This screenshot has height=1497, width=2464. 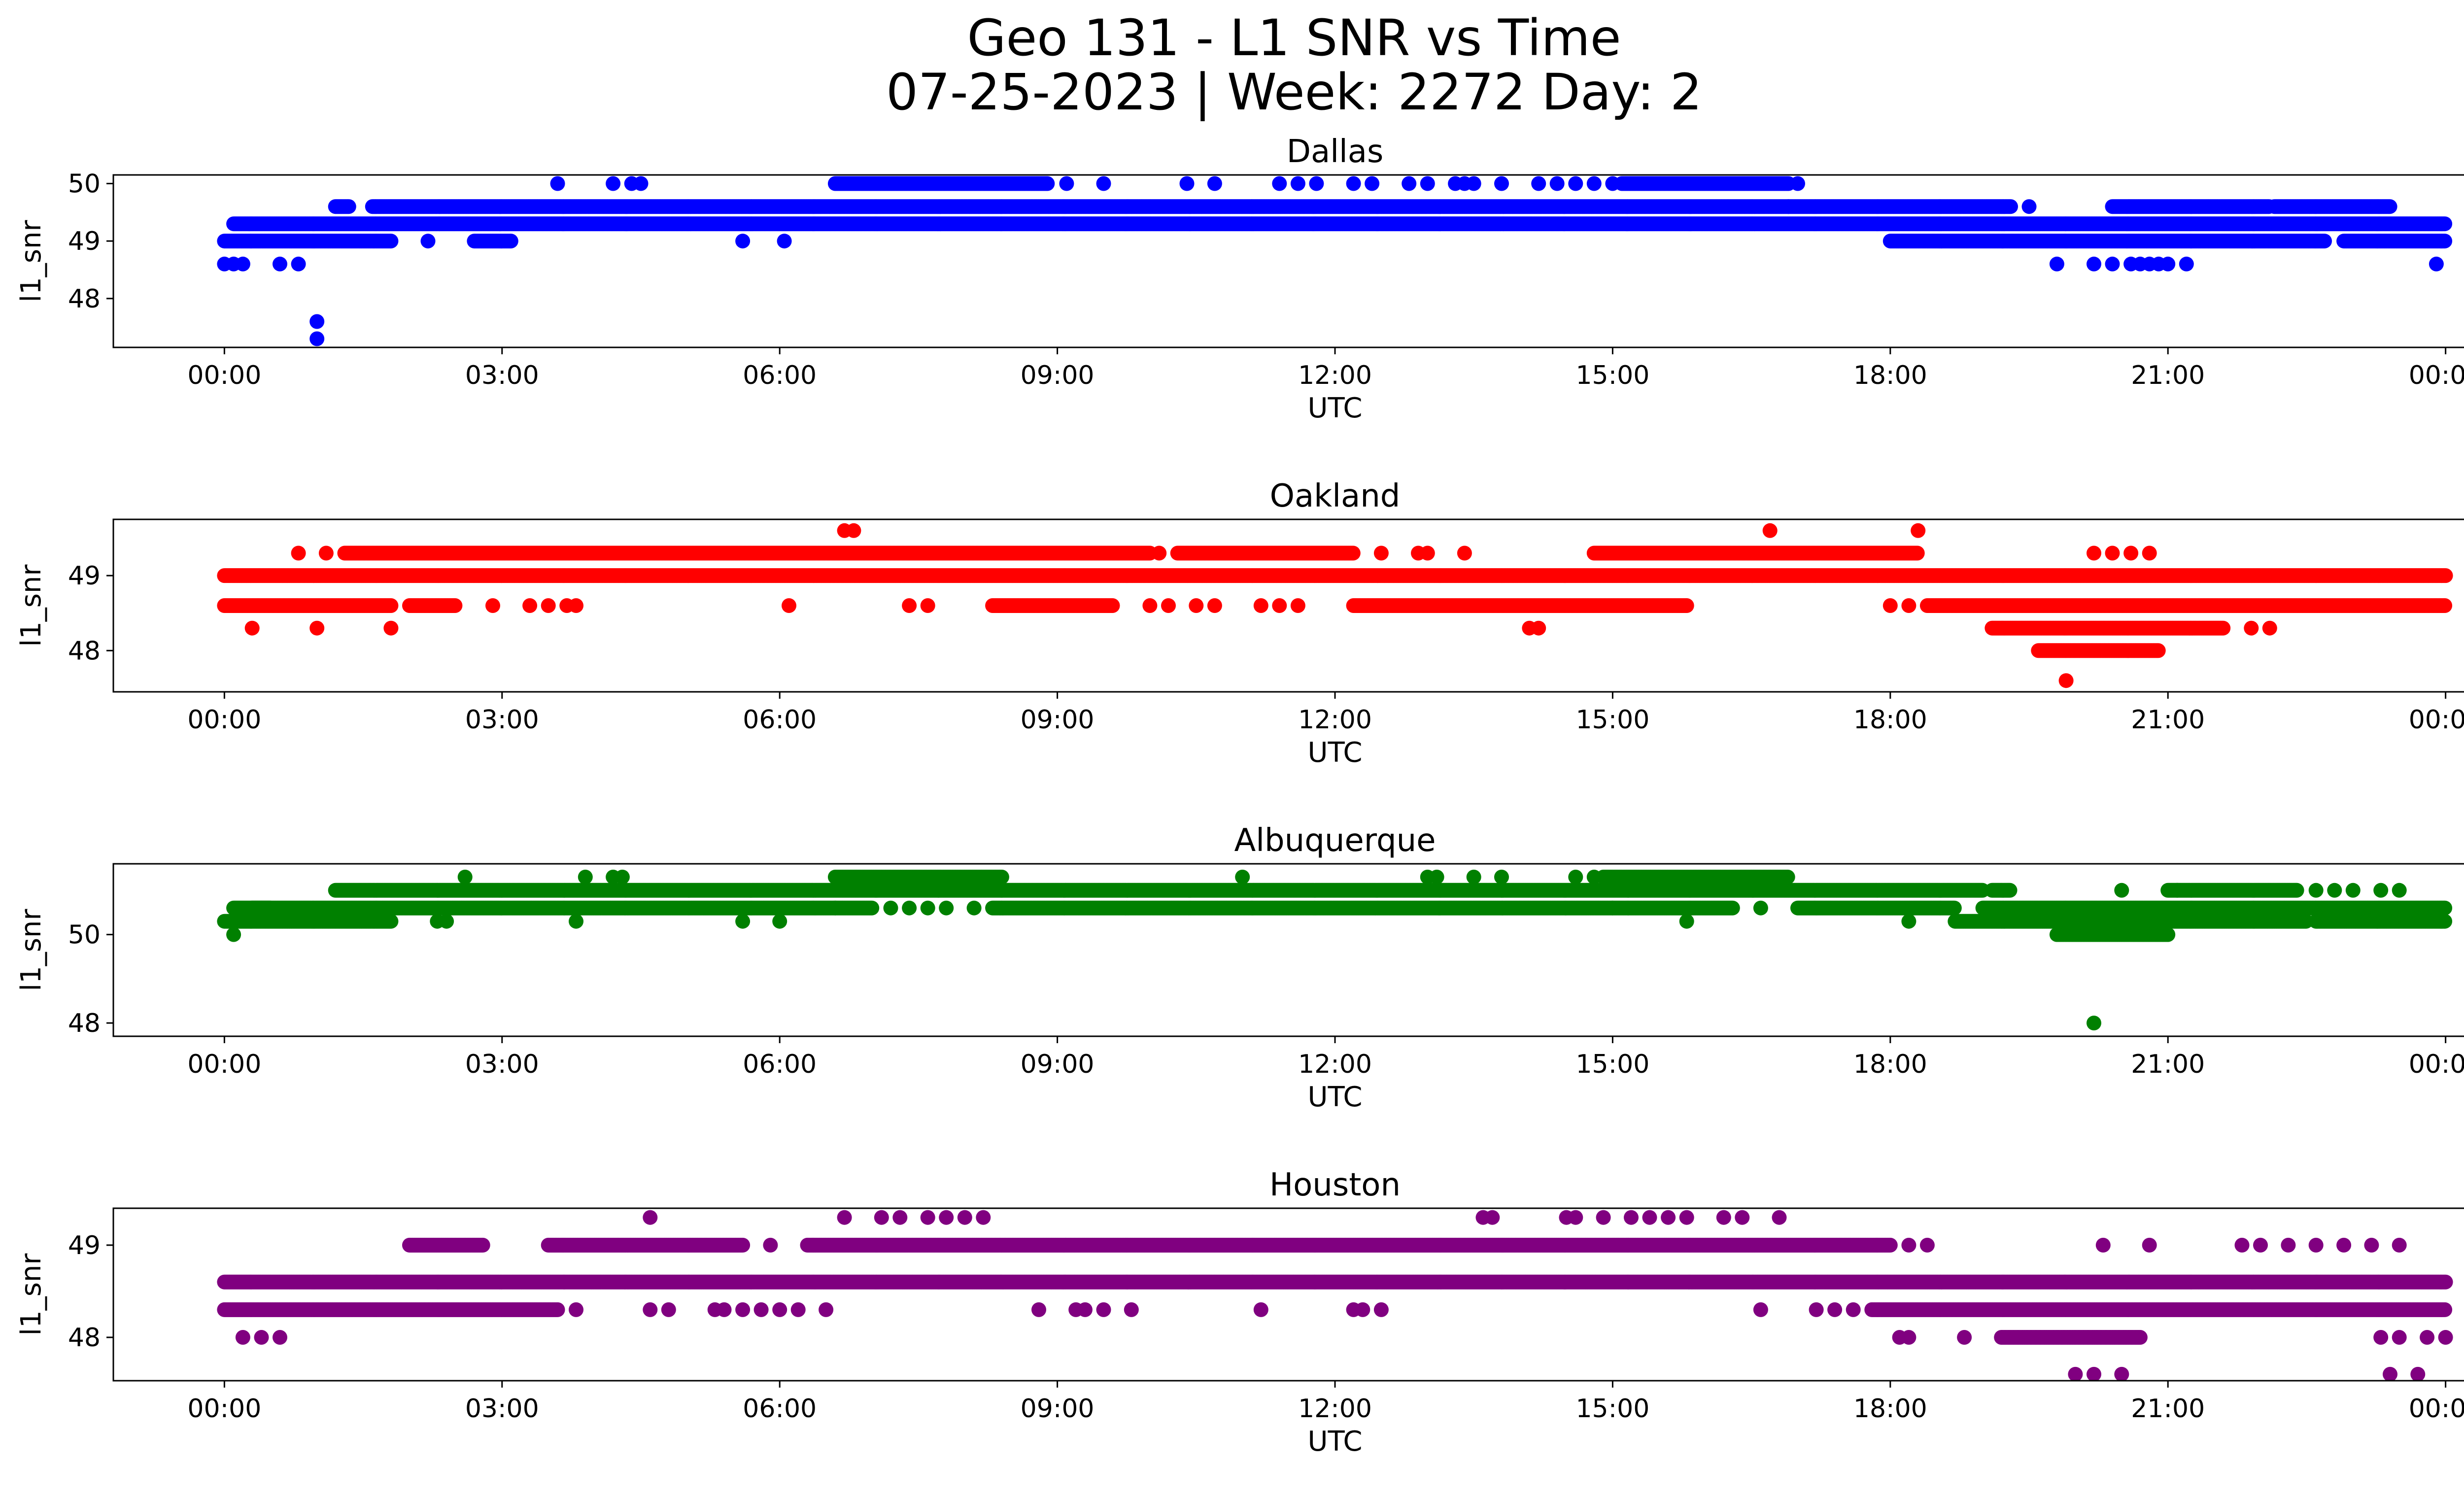 What do you see at coordinates (1335, 375) in the screenshot?
I see `x-tick-label: 12:00` at bounding box center [1335, 375].